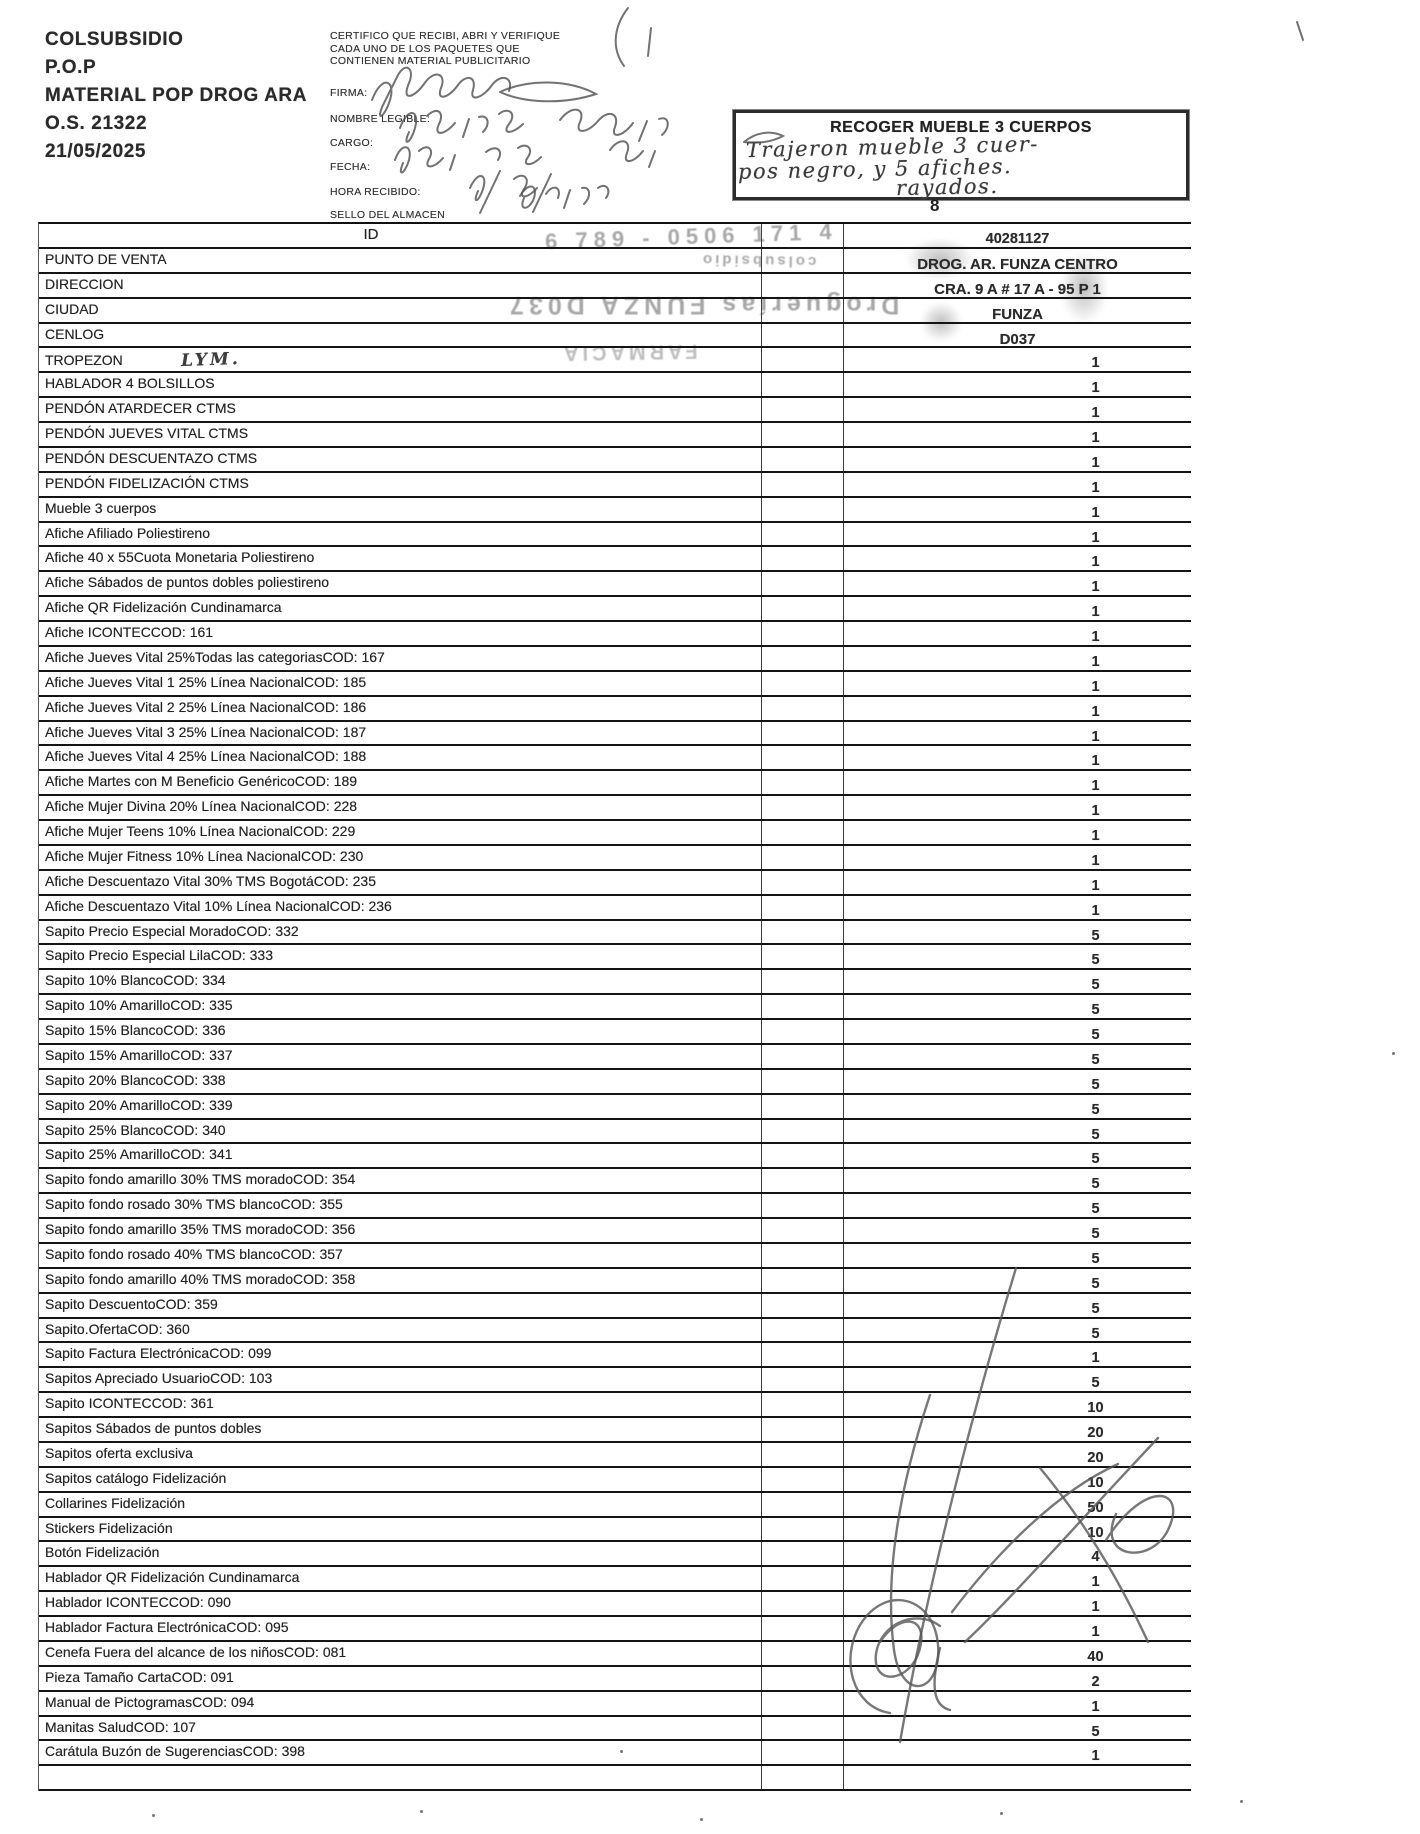  What do you see at coordinates (130, 383) in the screenshot?
I see `item-label: HABLADOR 4 BOLSILLOS` at bounding box center [130, 383].